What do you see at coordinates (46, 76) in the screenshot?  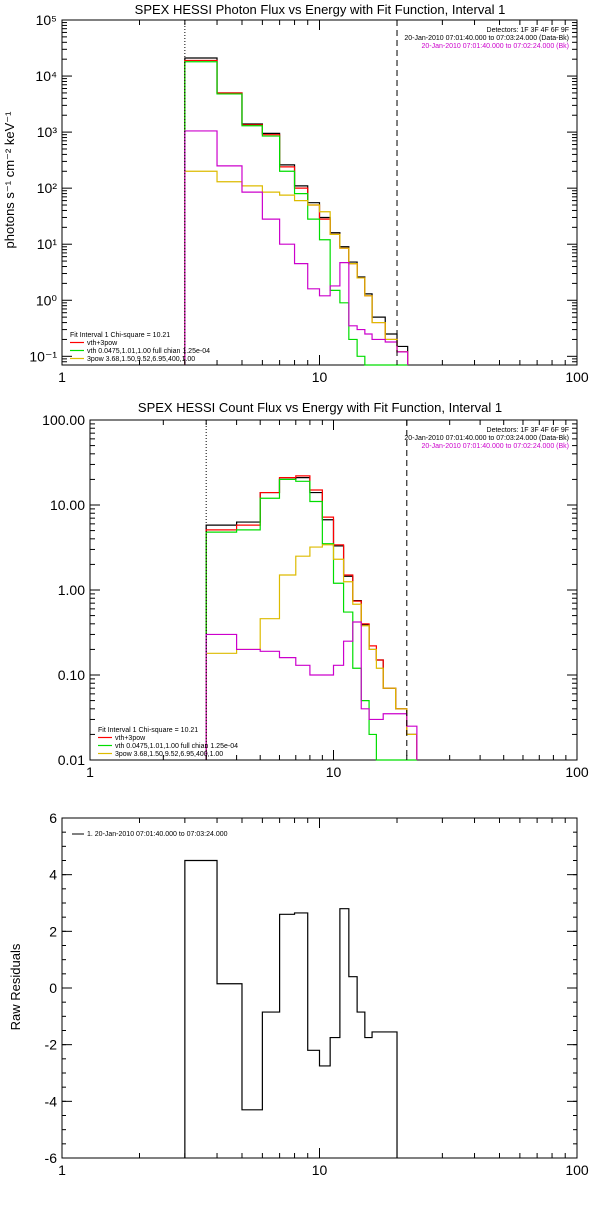 I see `panel-1-y-tick-label: 10⁴` at bounding box center [46, 76].